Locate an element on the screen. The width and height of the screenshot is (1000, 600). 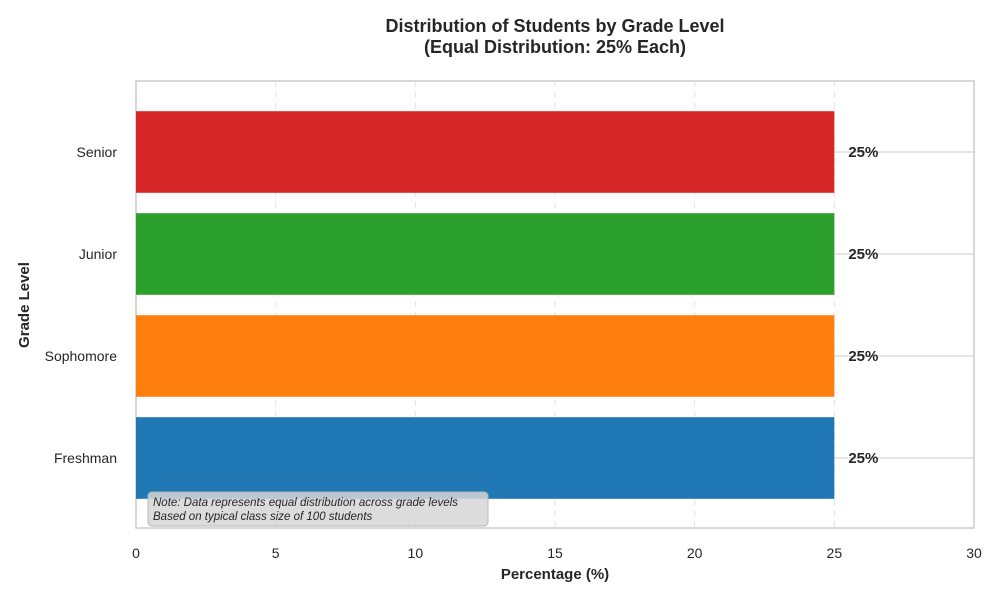
x-tick-label: 15 is located at coordinates (555, 553).